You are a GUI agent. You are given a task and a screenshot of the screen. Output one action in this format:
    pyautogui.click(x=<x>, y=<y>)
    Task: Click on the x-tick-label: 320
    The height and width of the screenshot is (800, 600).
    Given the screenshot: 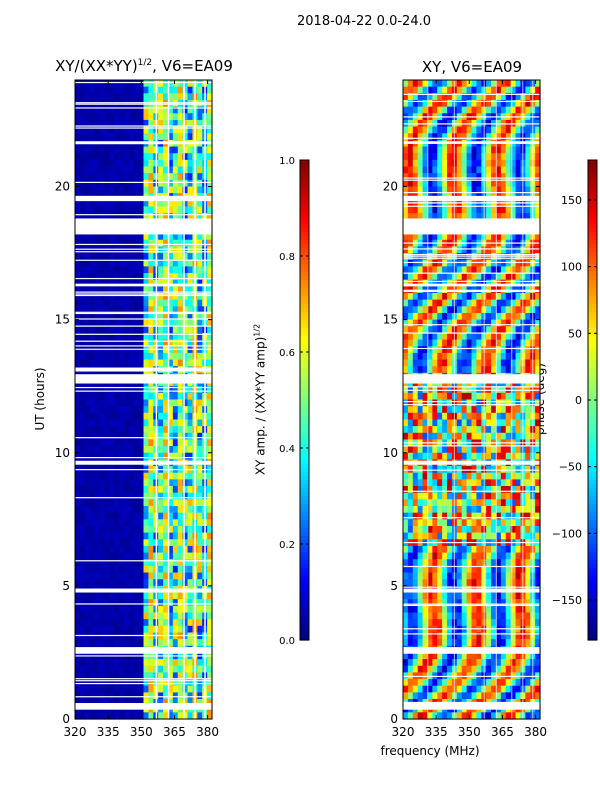 What is the action you would take?
    pyautogui.click(x=75, y=732)
    